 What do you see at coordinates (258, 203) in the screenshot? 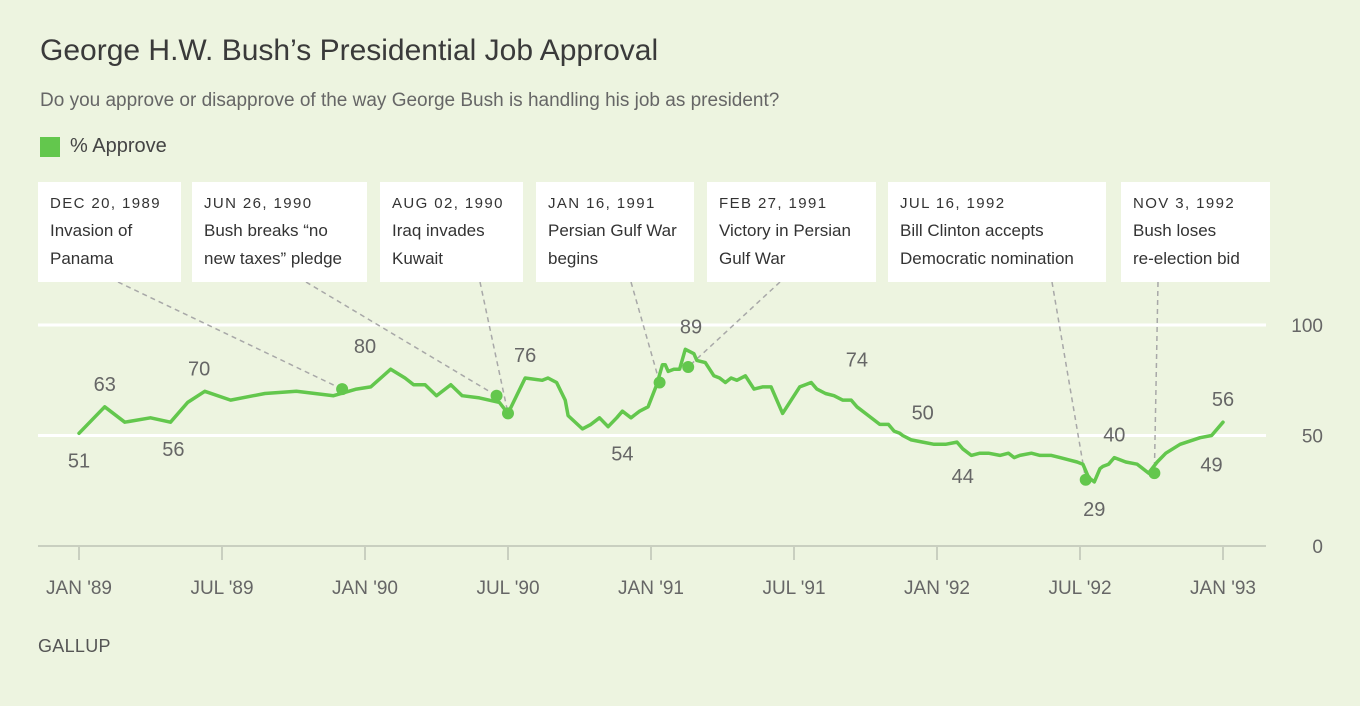
I see `annotation-date-1: JUN 26, 1990` at bounding box center [258, 203].